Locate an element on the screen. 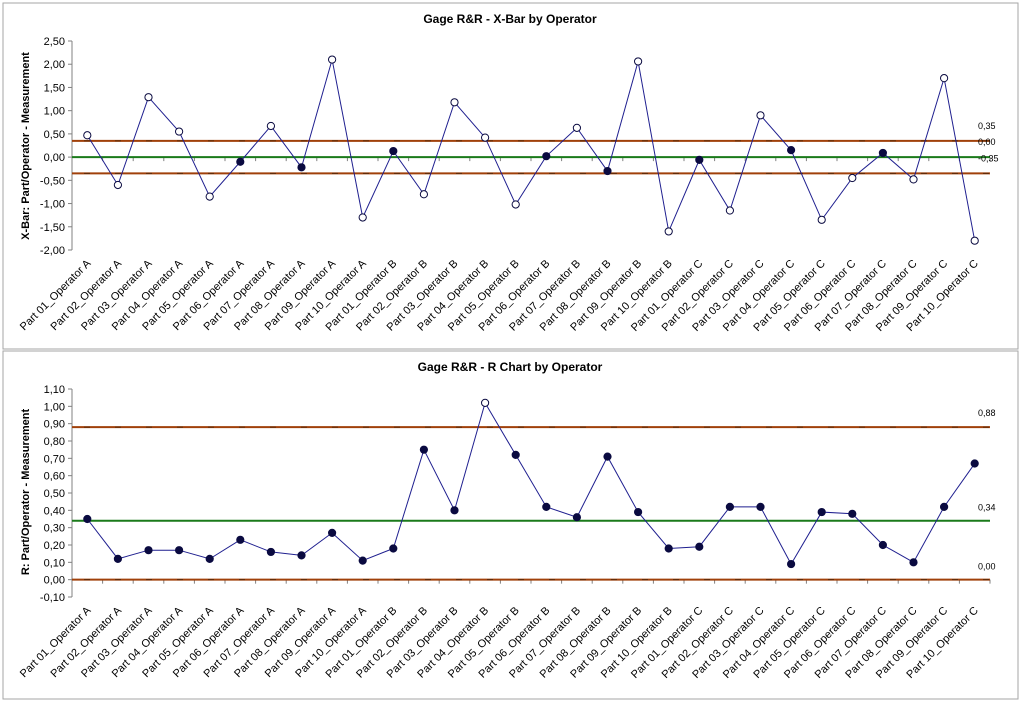  xbar-y-tick-label: -2,00 is located at coordinates (52, 251).